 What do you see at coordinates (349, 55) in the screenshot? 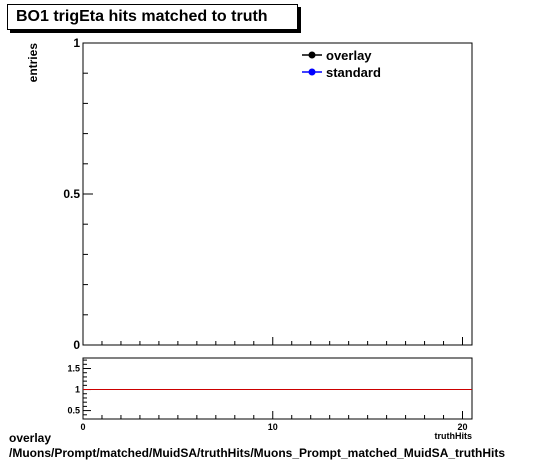
I see `legend-label-overlay: overlay` at bounding box center [349, 55].